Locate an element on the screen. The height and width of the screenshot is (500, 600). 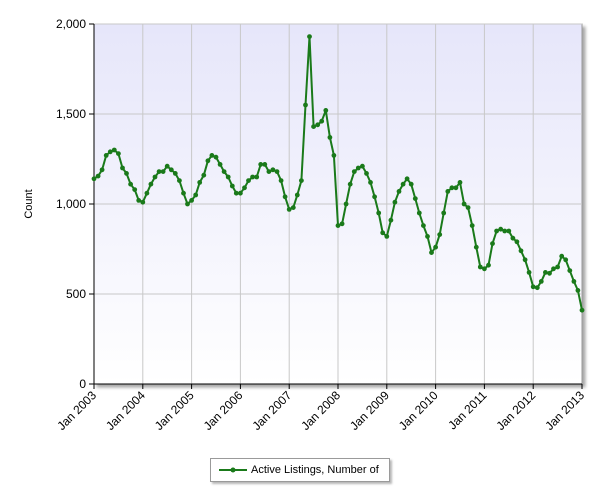
legend-entry-active-listings: Active Listings, Number of is located at coordinates (315, 470).